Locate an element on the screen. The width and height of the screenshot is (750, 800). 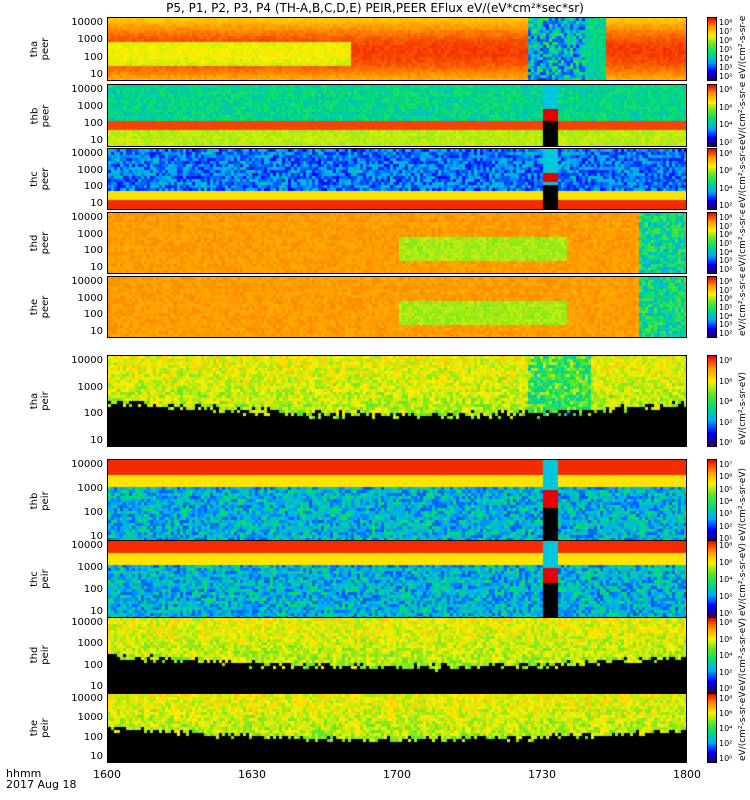
date-label: 2017 Aug 18 is located at coordinates (41, 784).